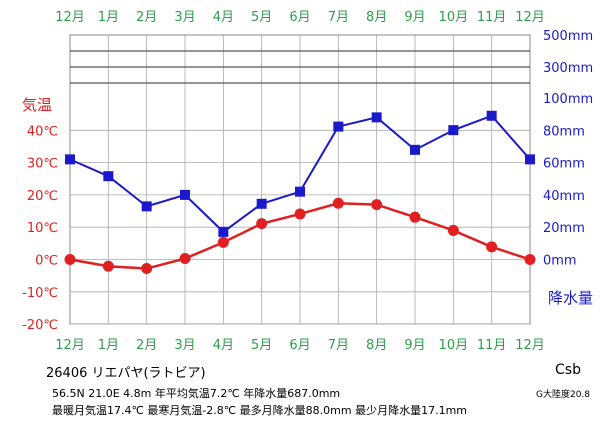 This screenshot has width=611, height=425. I want to click on top-month-label: 1月, so click(108, 17).